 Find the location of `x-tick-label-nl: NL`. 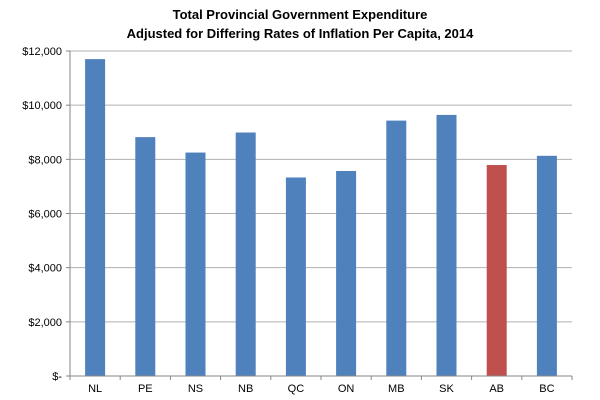

x-tick-label-nl: NL is located at coordinates (95, 389).